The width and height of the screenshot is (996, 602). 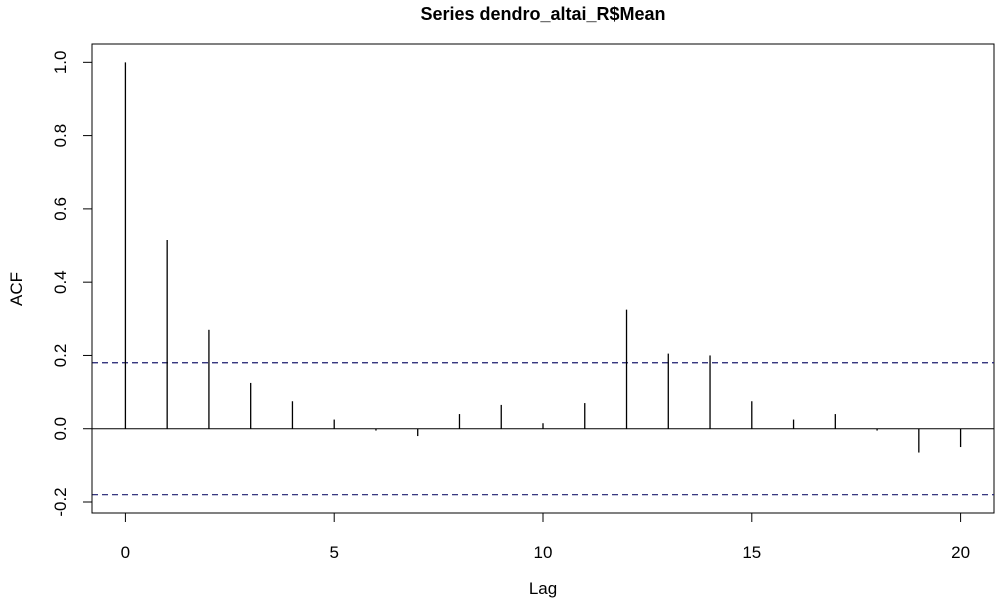 What do you see at coordinates (542, 14) in the screenshot?
I see `chart-title: Series dendro_altai_R$Mean` at bounding box center [542, 14].